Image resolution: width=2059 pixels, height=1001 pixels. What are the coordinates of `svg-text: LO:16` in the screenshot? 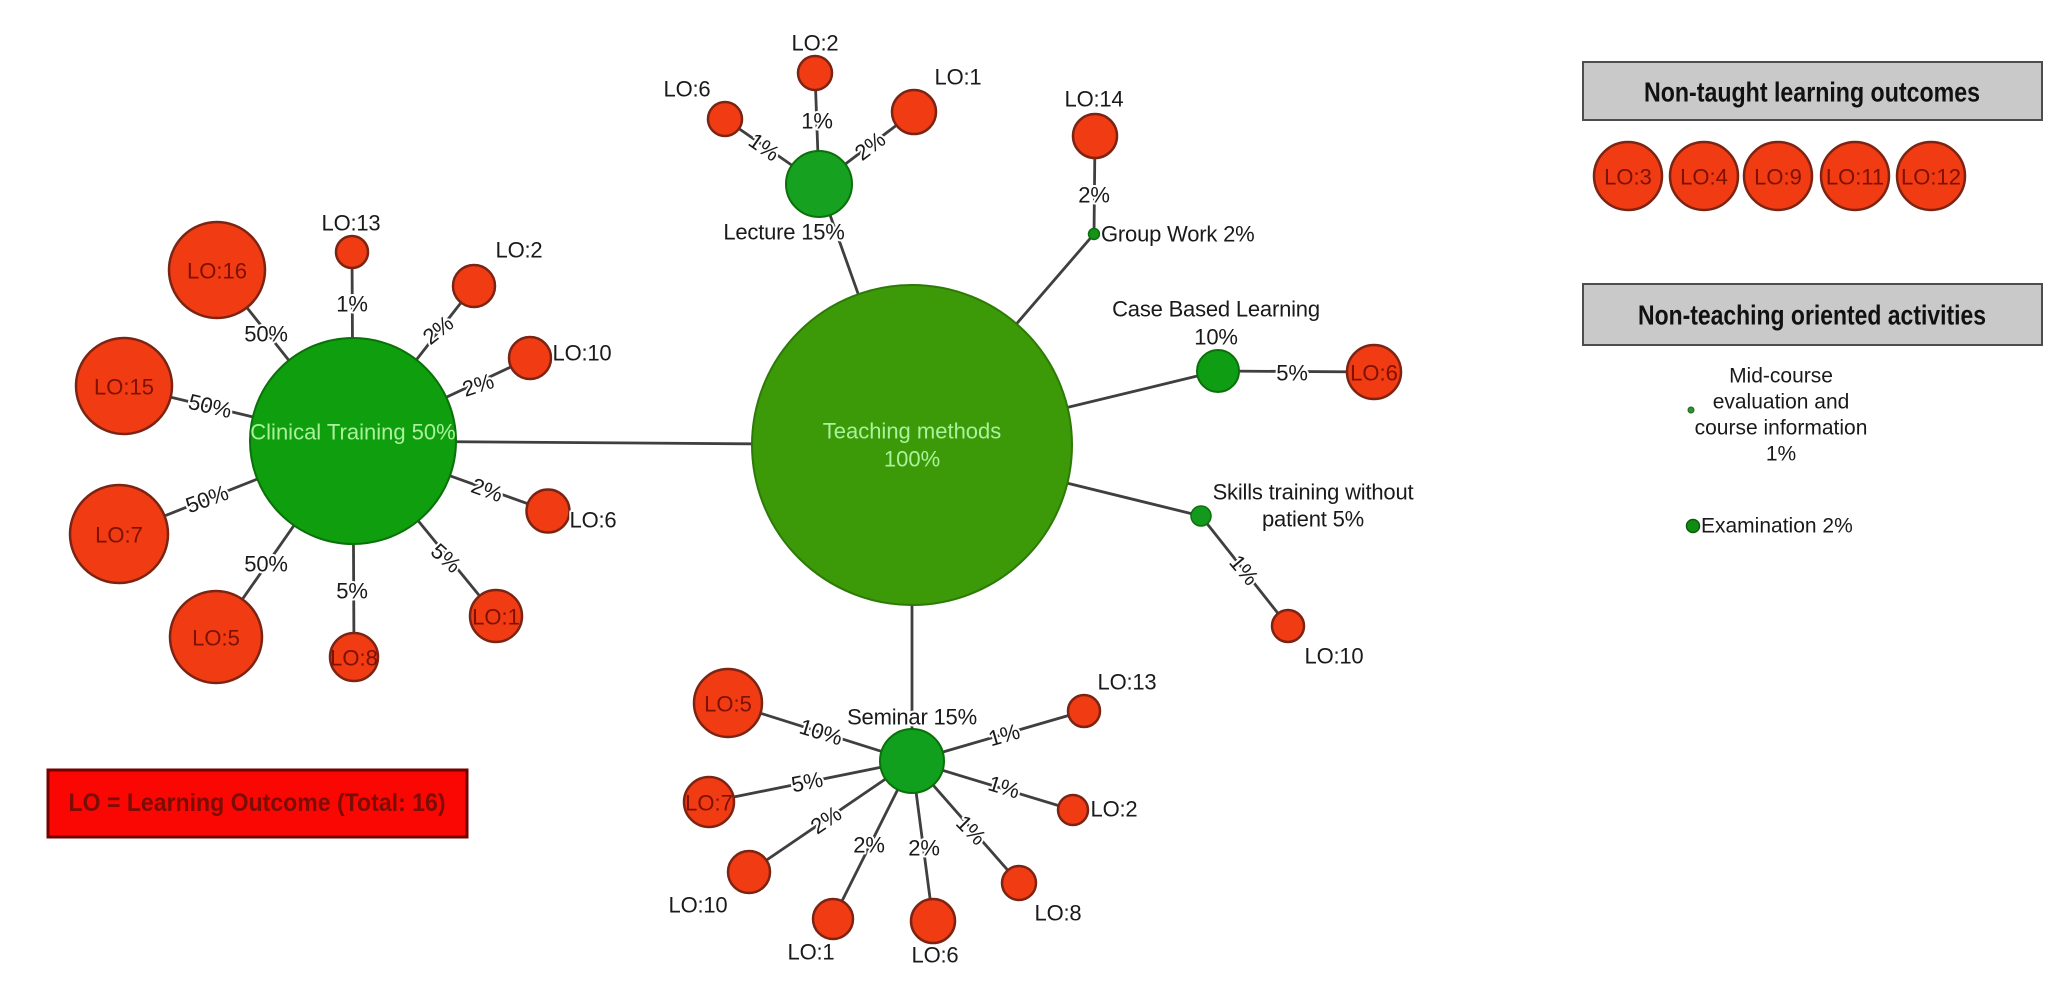 It's located at (217, 271).